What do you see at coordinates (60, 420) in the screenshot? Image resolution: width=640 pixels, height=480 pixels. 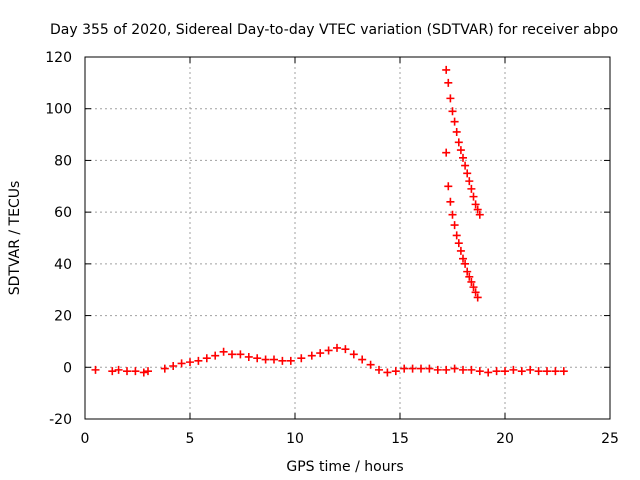 I see `y-tick-label: -20` at bounding box center [60, 420].